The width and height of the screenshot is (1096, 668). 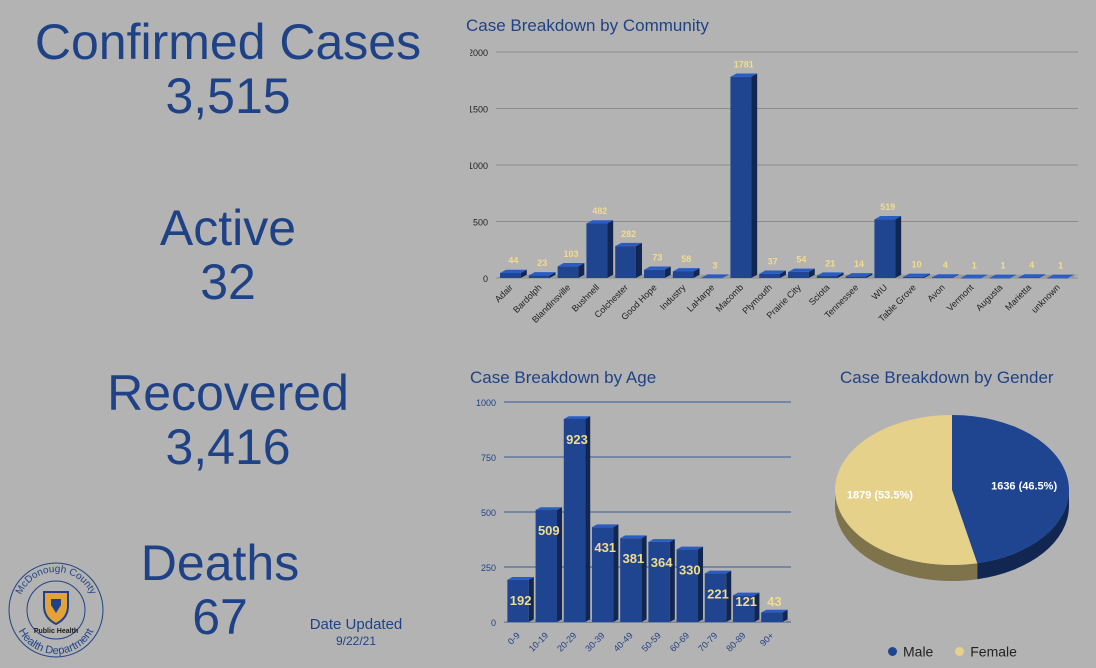 What do you see at coordinates (651, 641) in the screenshot?
I see `category-label: 50-59` at bounding box center [651, 641].